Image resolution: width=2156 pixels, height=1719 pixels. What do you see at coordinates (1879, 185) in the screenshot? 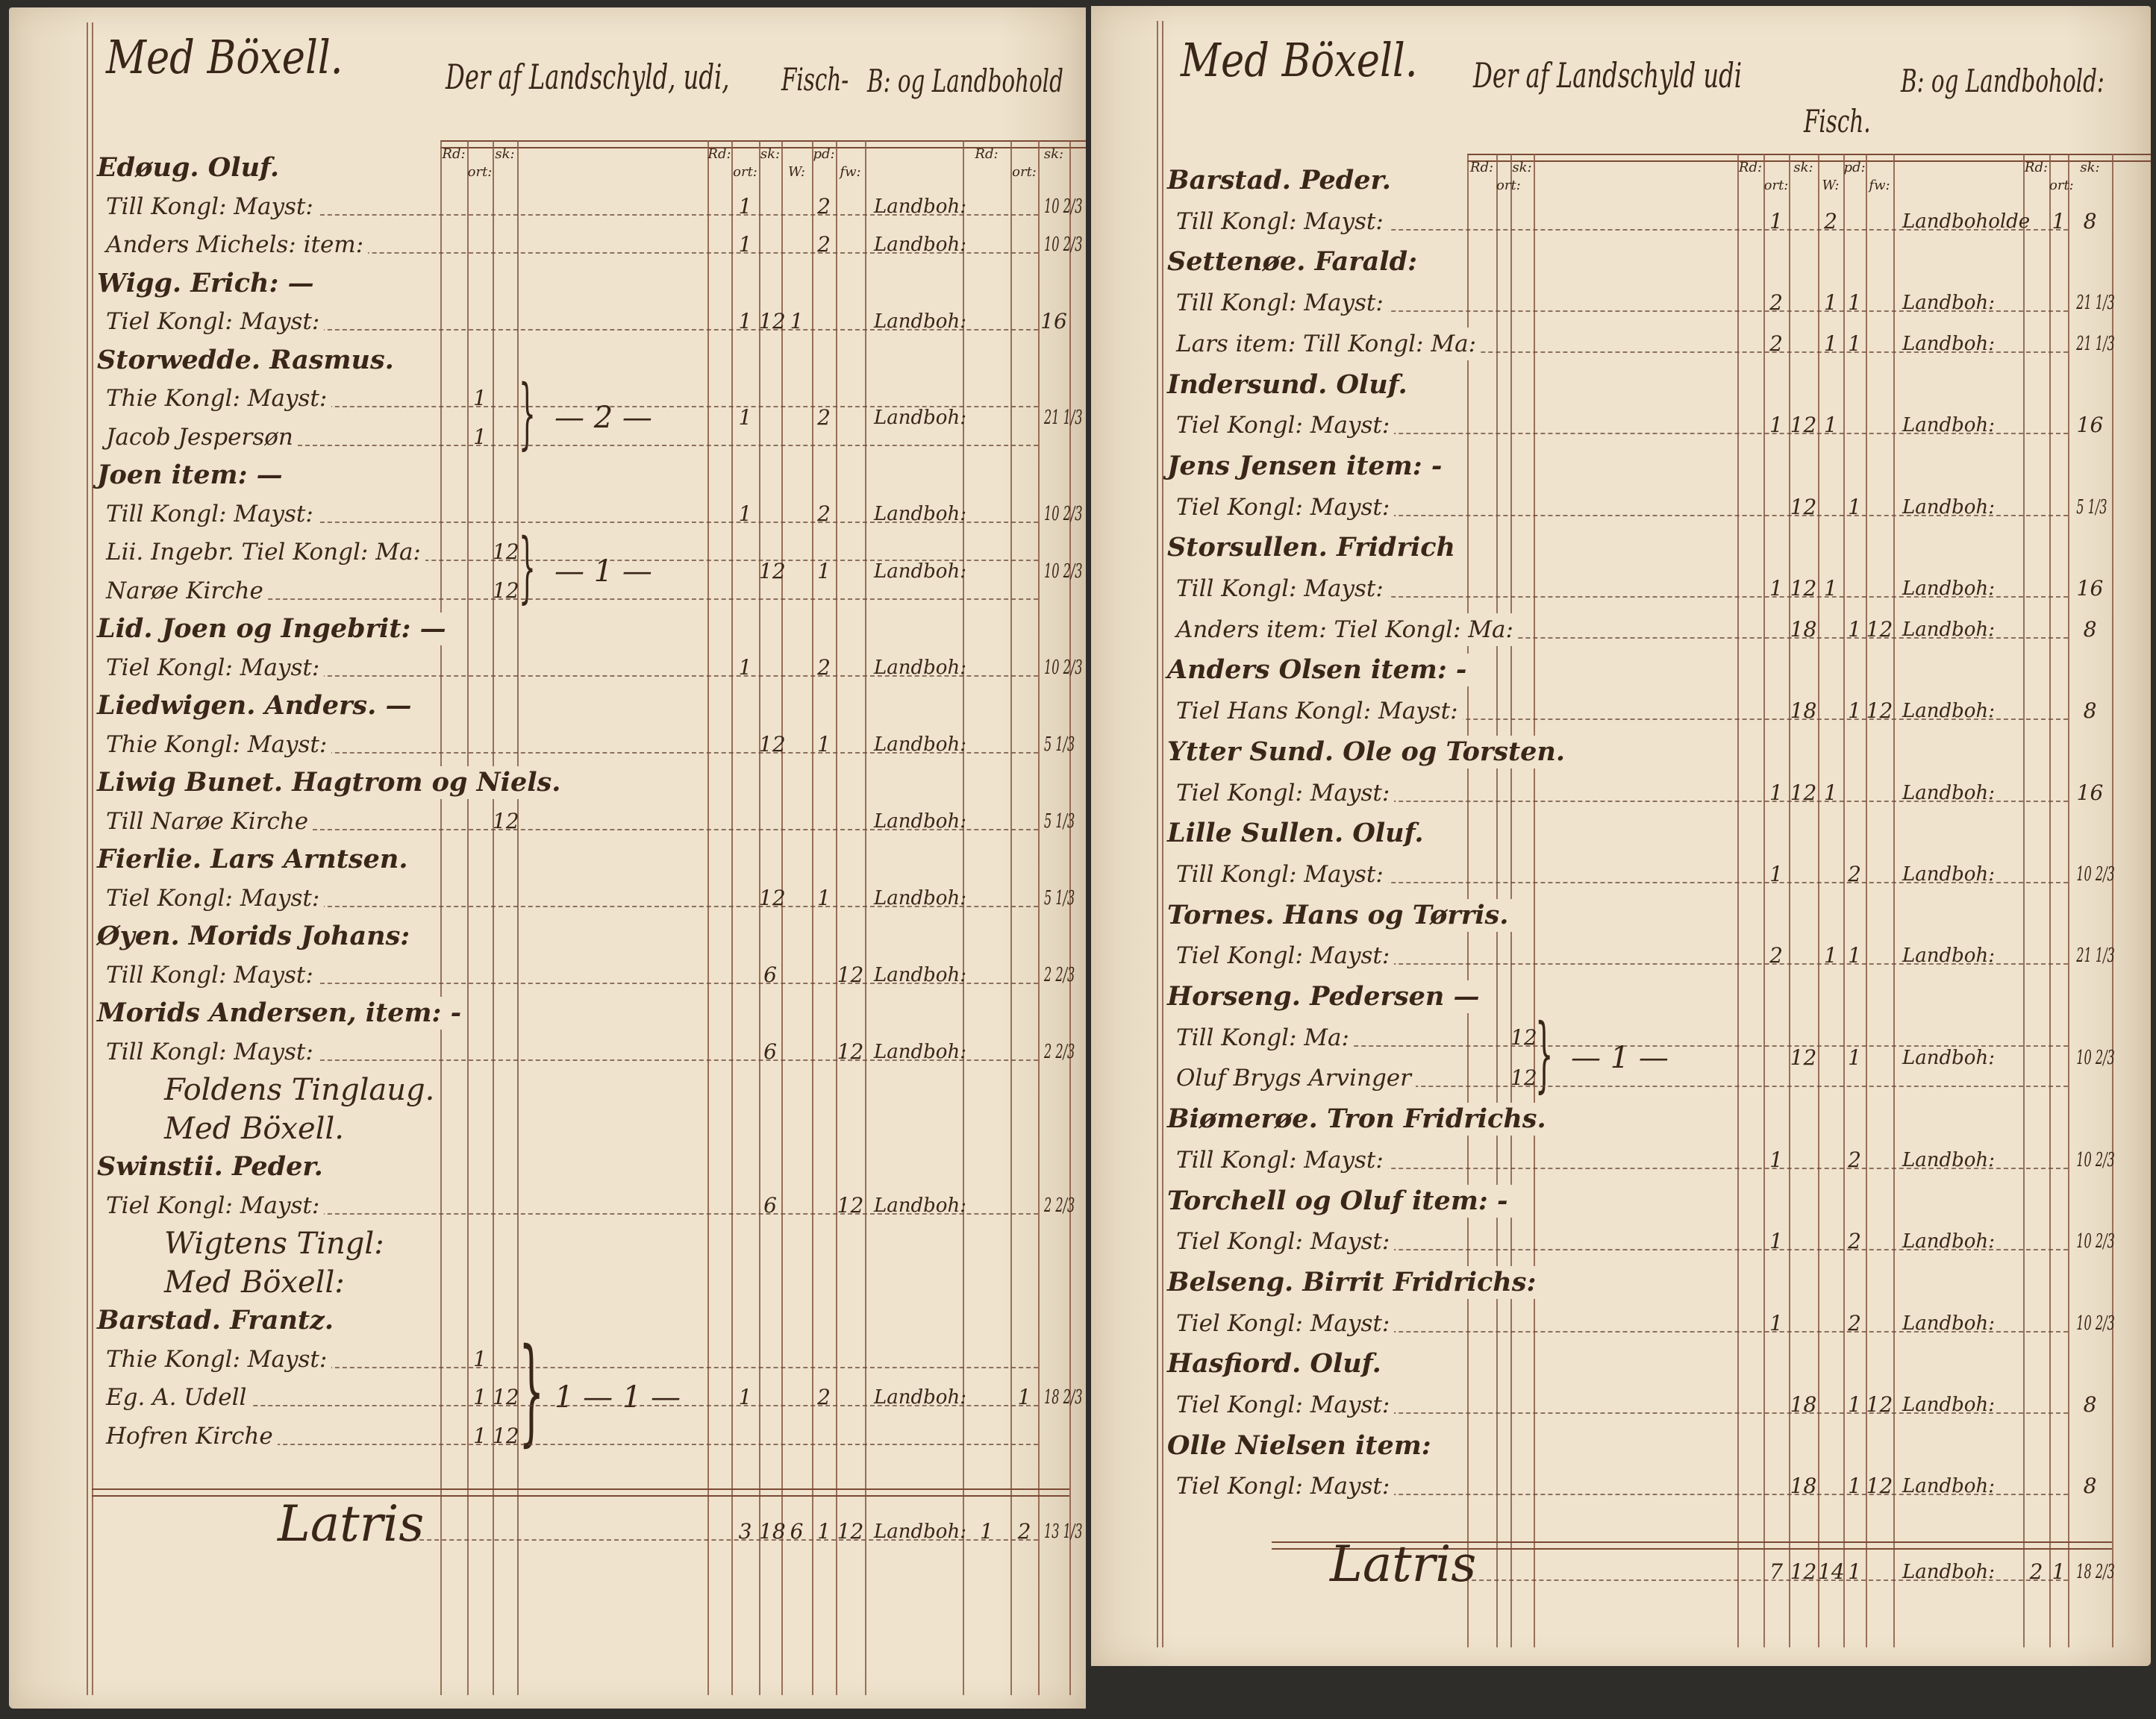
I see `column-subhead-g2: fw:` at bounding box center [1879, 185].